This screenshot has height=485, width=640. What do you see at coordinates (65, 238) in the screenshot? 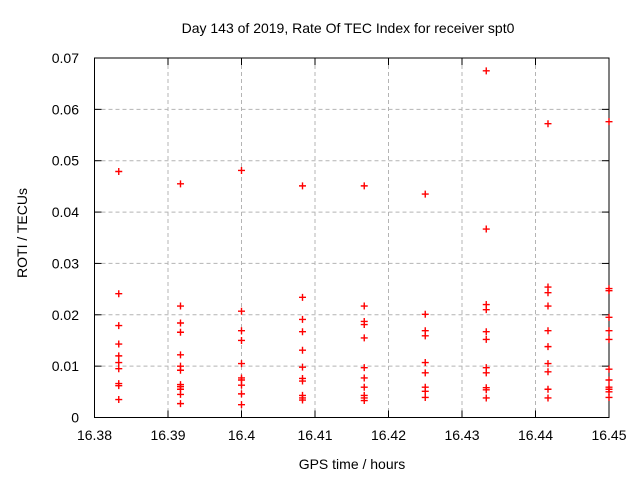
I see `y-tick-labels: 0 0.01 0.02 0.03 0.04 0.05 0.06 0.07` at bounding box center [65, 238].